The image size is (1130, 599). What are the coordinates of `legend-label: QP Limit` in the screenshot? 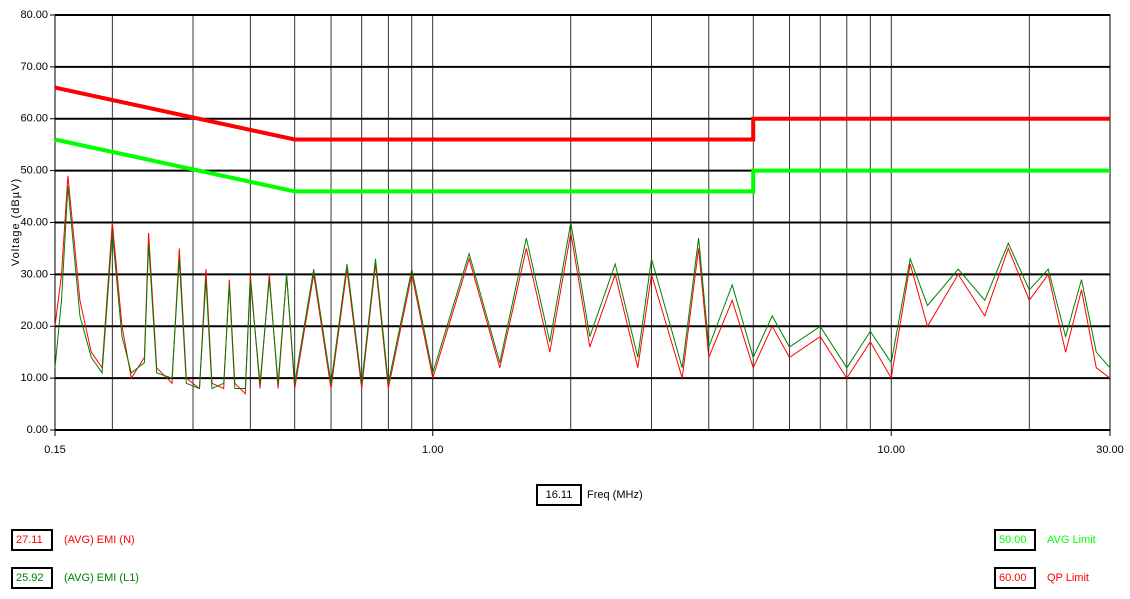 It's located at (1068, 578).